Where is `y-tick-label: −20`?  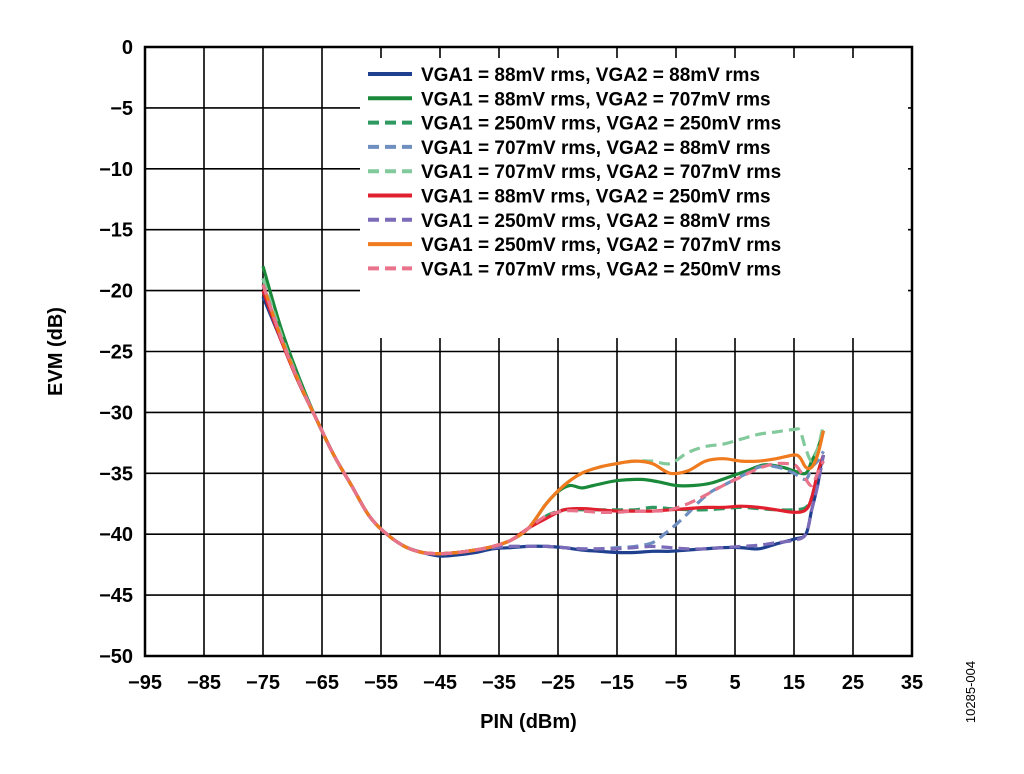
y-tick-label: −20 is located at coordinates (116, 292).